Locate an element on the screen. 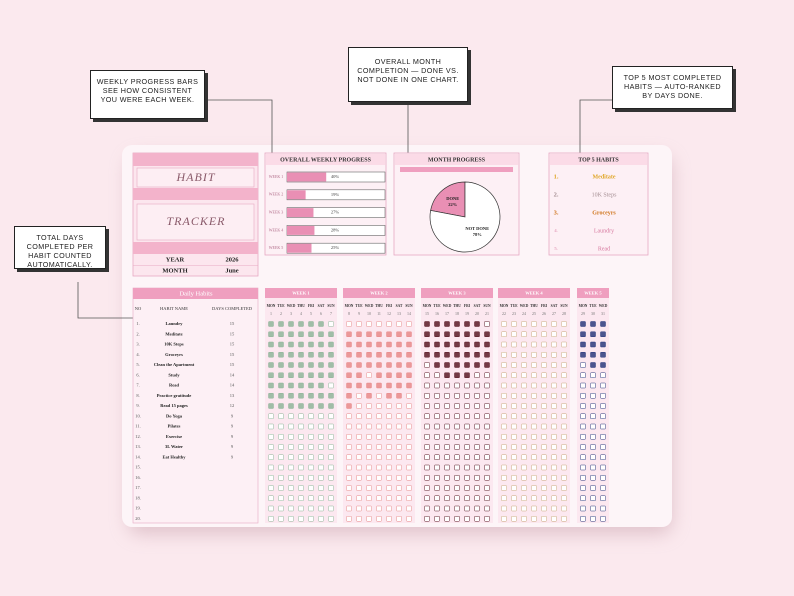  year-value: 2026 is located at coordinates (233, 259).